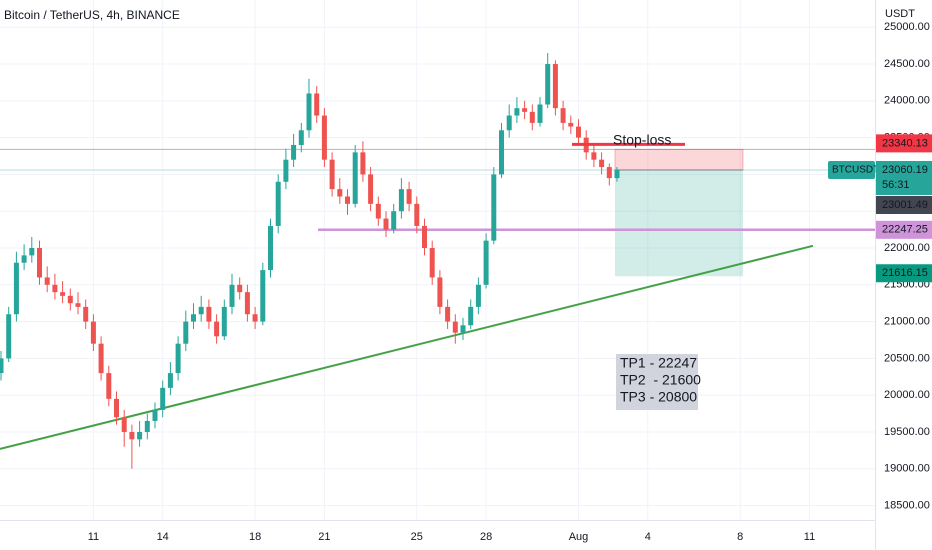 The height and width of the screenshot is (550, 932). I want to click on support-price-label-bg, so click(904, 229).